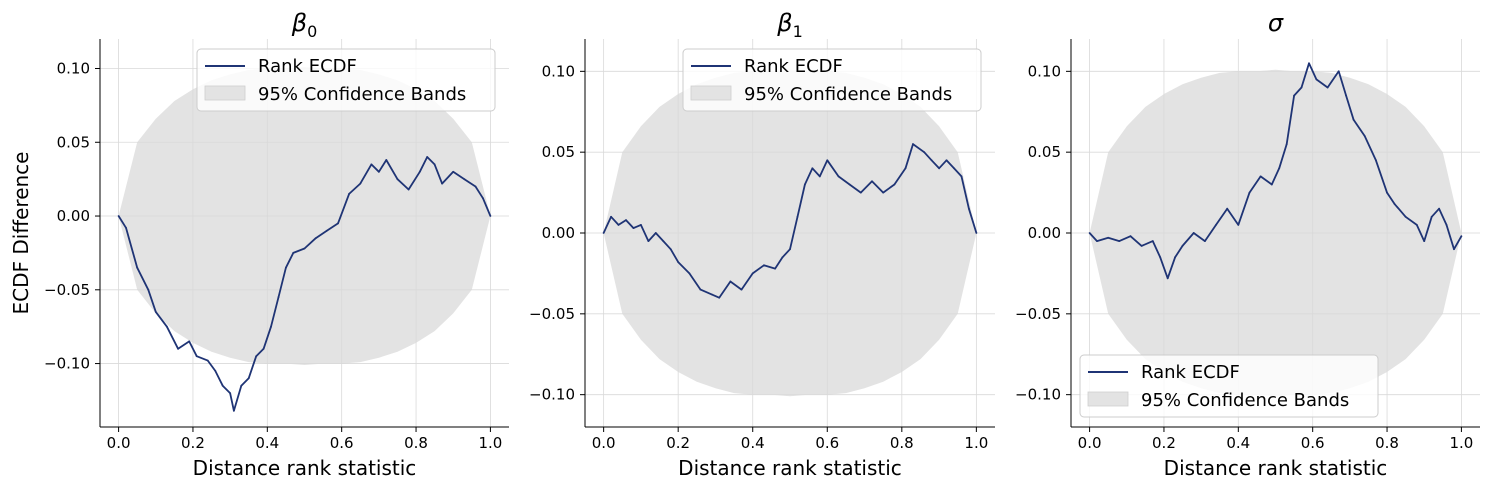  What do you see at coordinates (1190, 372) in the screenshot?
I see `legend-label-rank-ecdf: Rank ECDF` at bounding box center [1190, 372].